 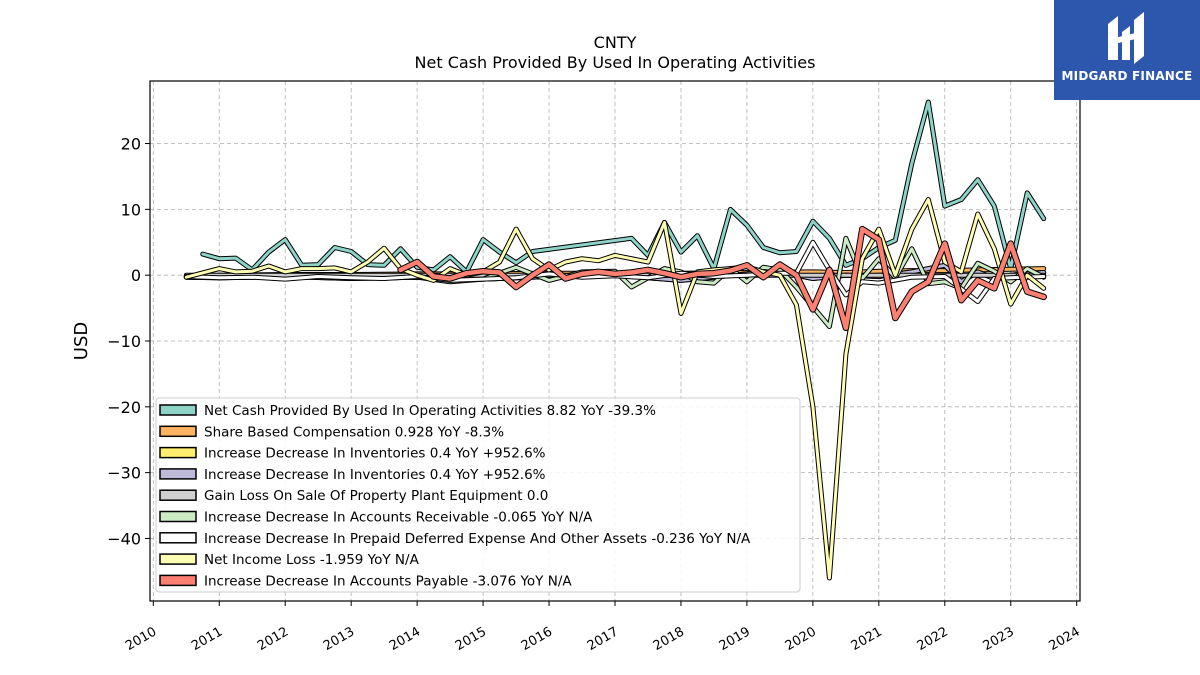 I want to click on x-tick-label: 2010, so click(x=141, y=639).